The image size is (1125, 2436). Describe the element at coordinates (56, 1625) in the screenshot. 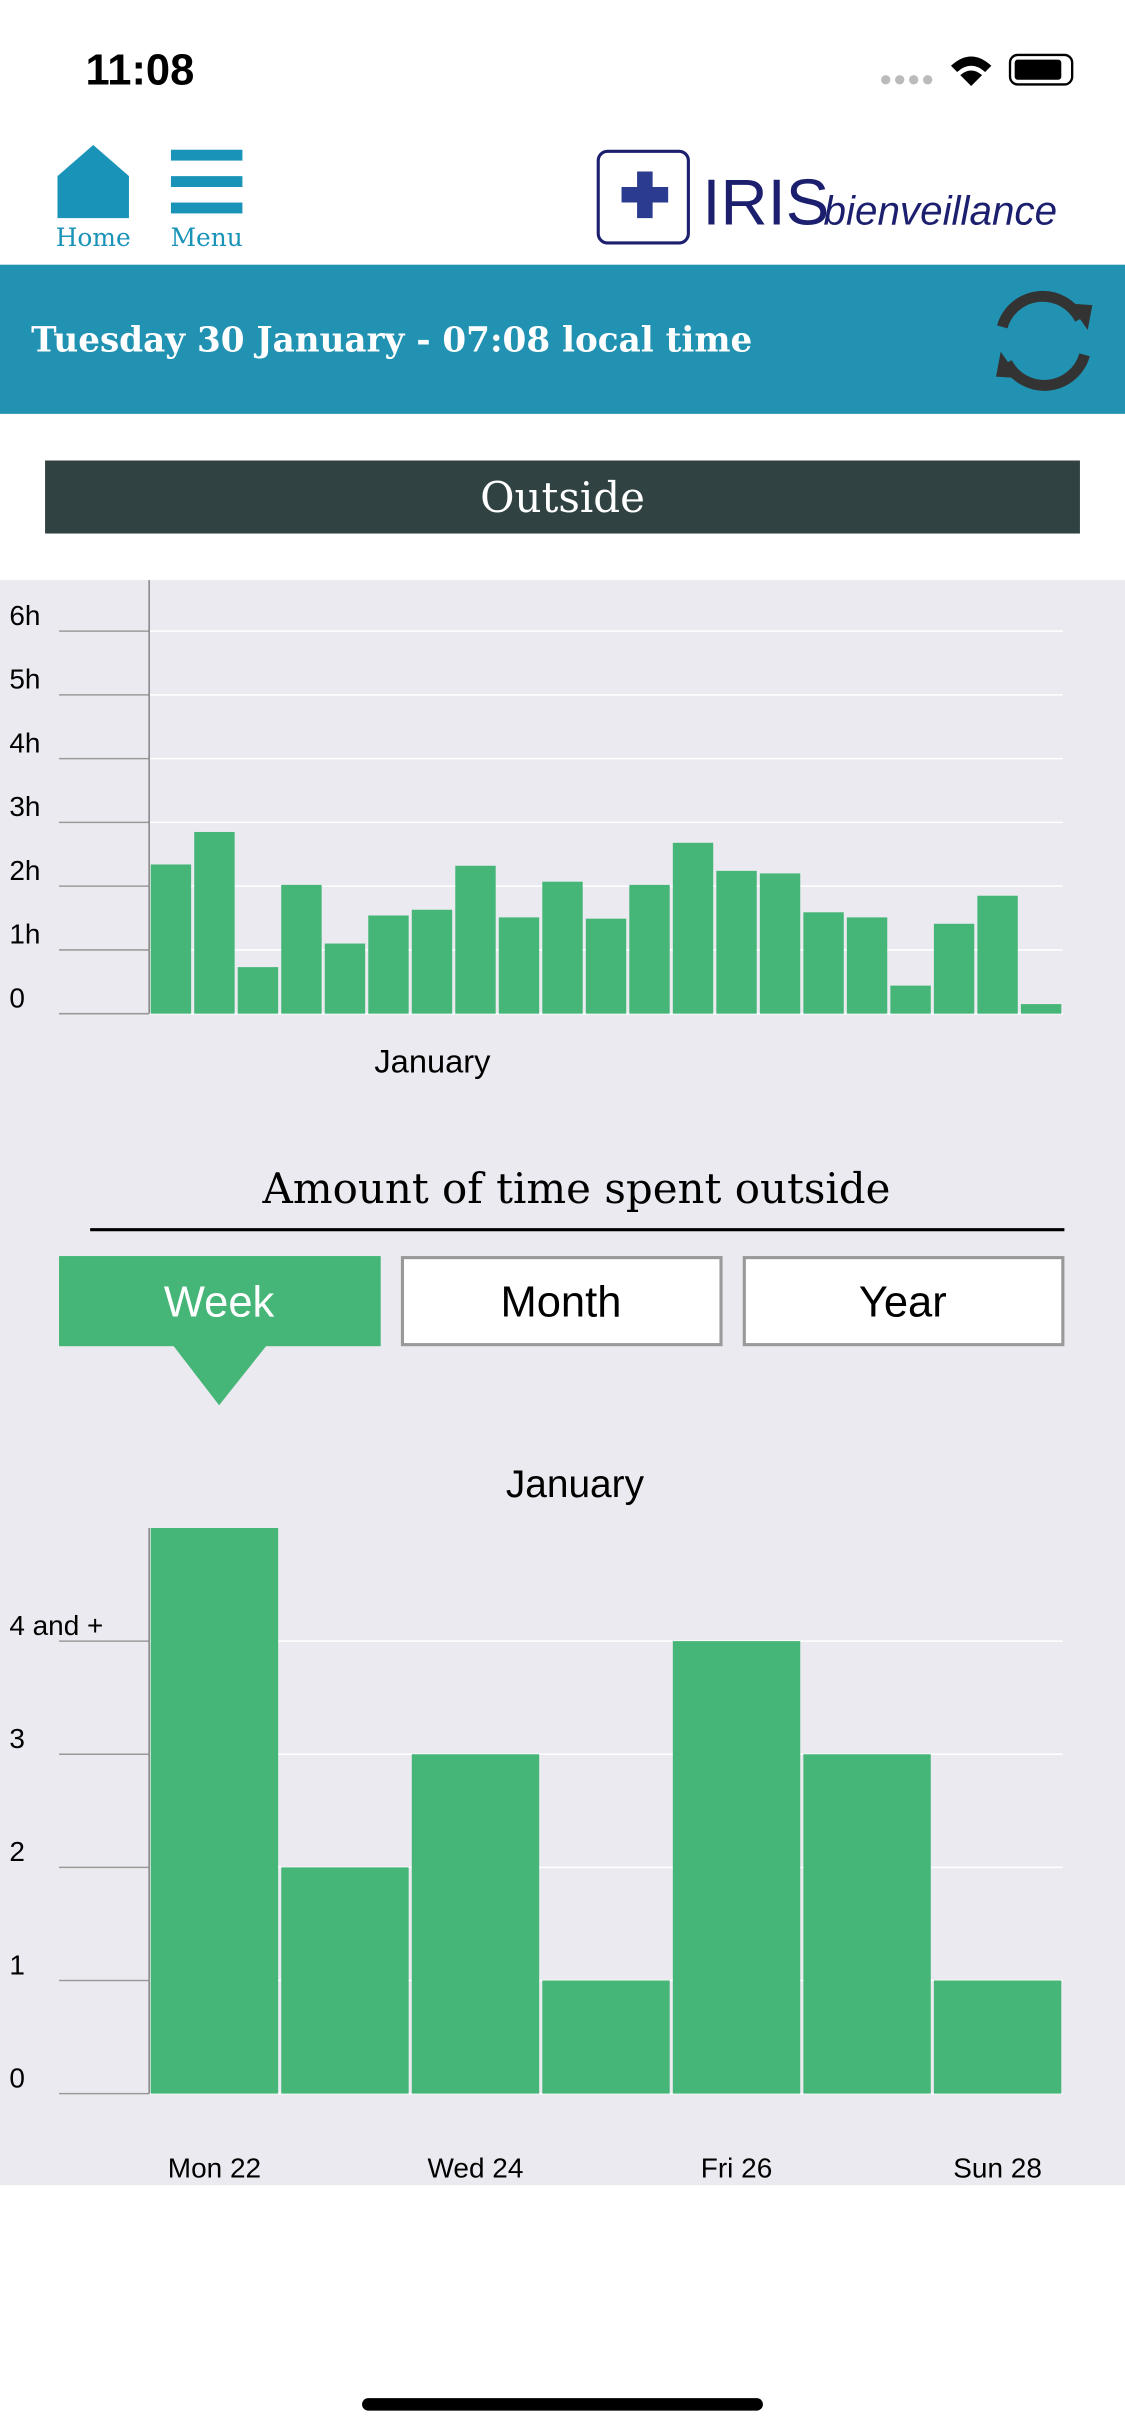

I see `y-tick-label: 4 and +` at that location.